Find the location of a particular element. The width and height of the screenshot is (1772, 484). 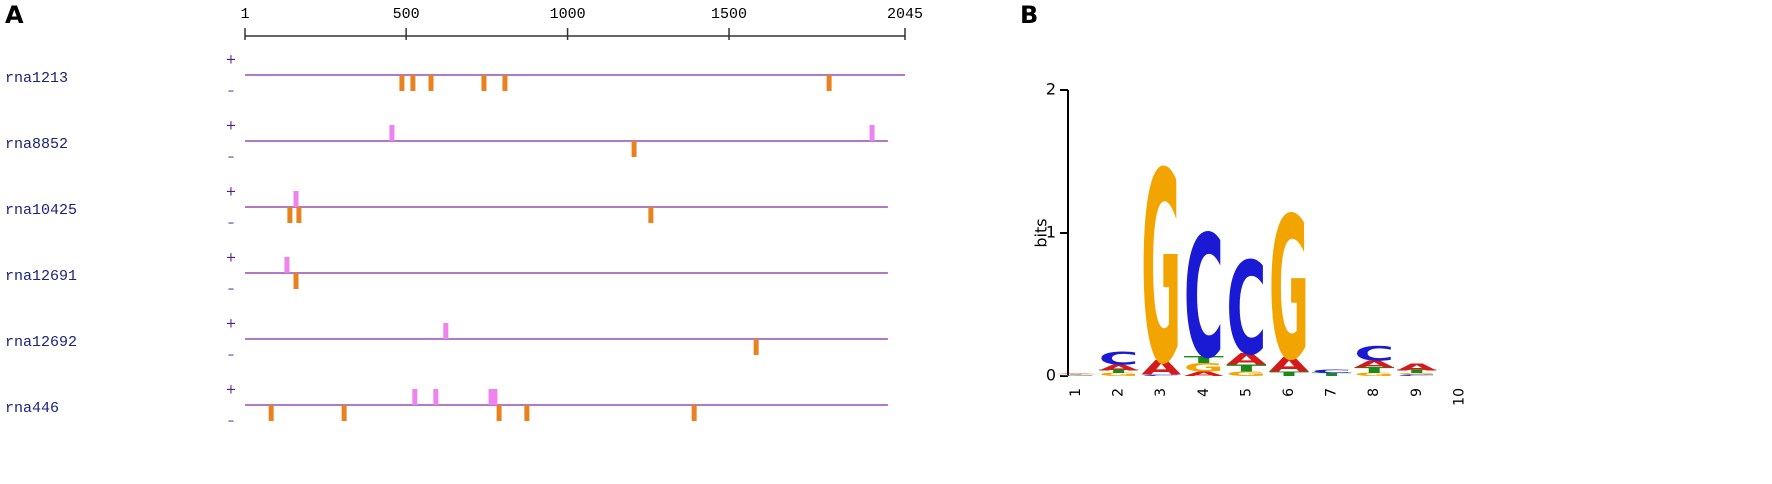

x-tick-label: 7 is located at coordinates (1332, 392).